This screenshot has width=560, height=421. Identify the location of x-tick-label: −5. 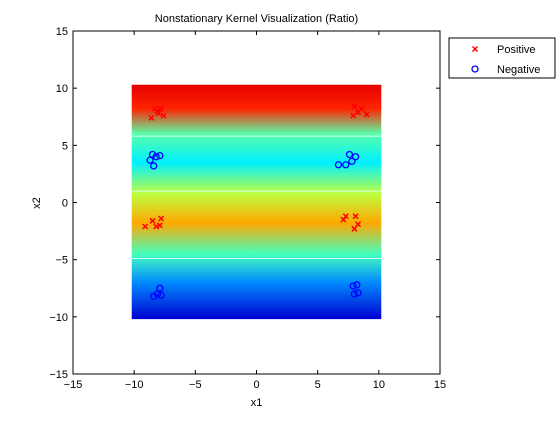
(195, 385).